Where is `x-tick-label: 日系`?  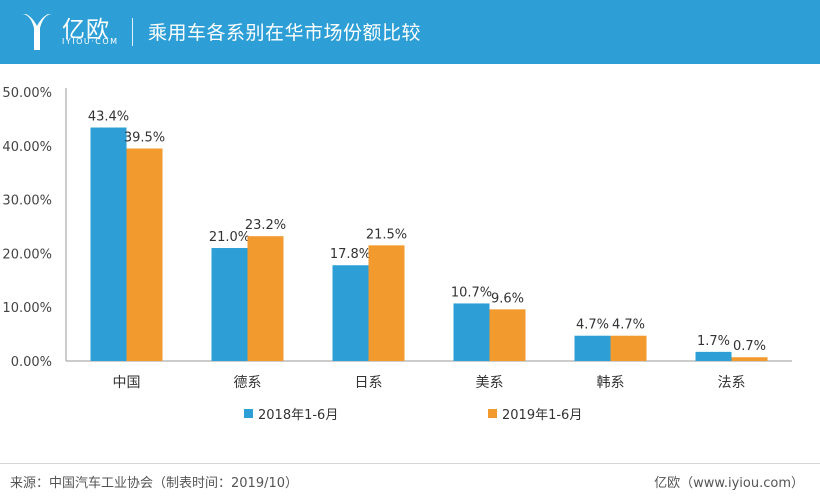 x-tick-label: 日系 is located at coordinates (369, 383).